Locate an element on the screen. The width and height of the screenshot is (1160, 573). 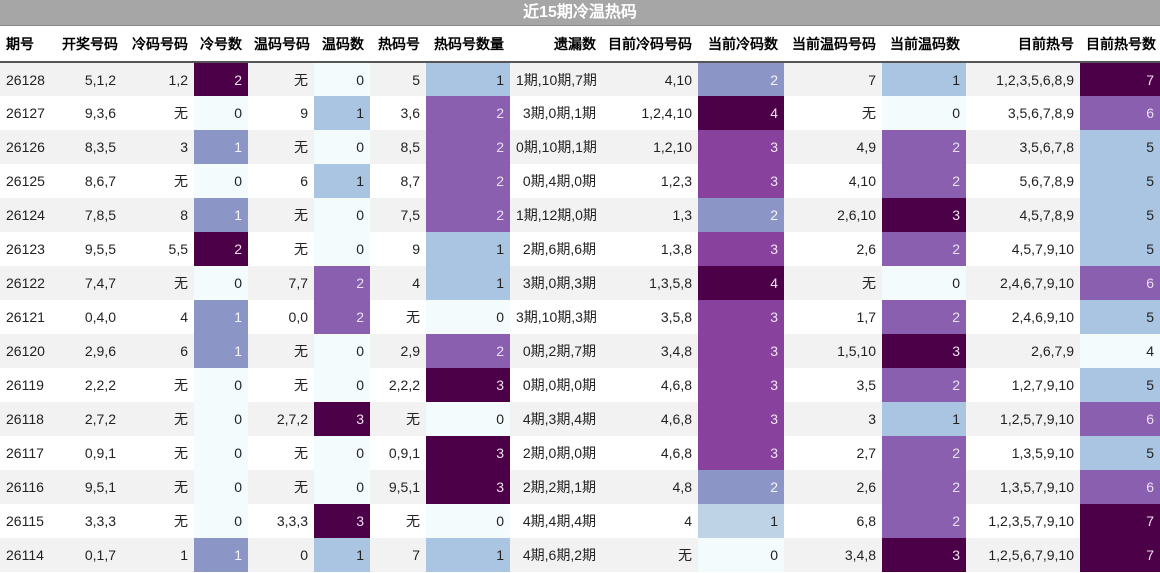
table-cell: 1,3,5,7,9,10 is located at coordinates (1023, 487).